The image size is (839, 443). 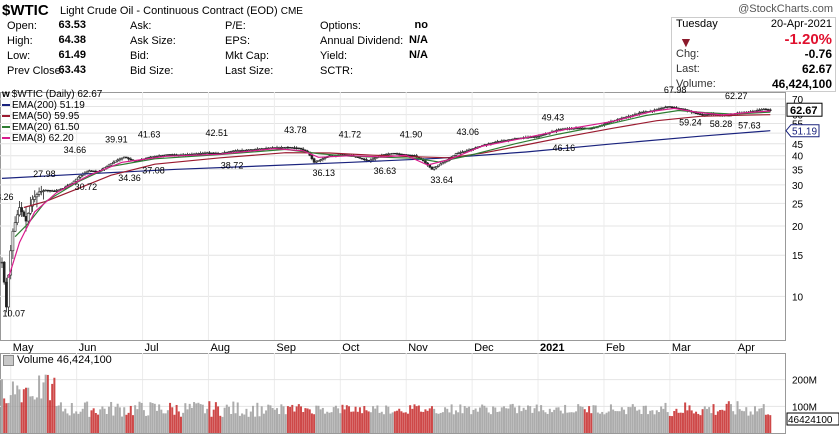 What do you see at coordinates (20, 41) in the screenshot?
I see `quote-label-1-0: High:` at bounding box center [20, 41].